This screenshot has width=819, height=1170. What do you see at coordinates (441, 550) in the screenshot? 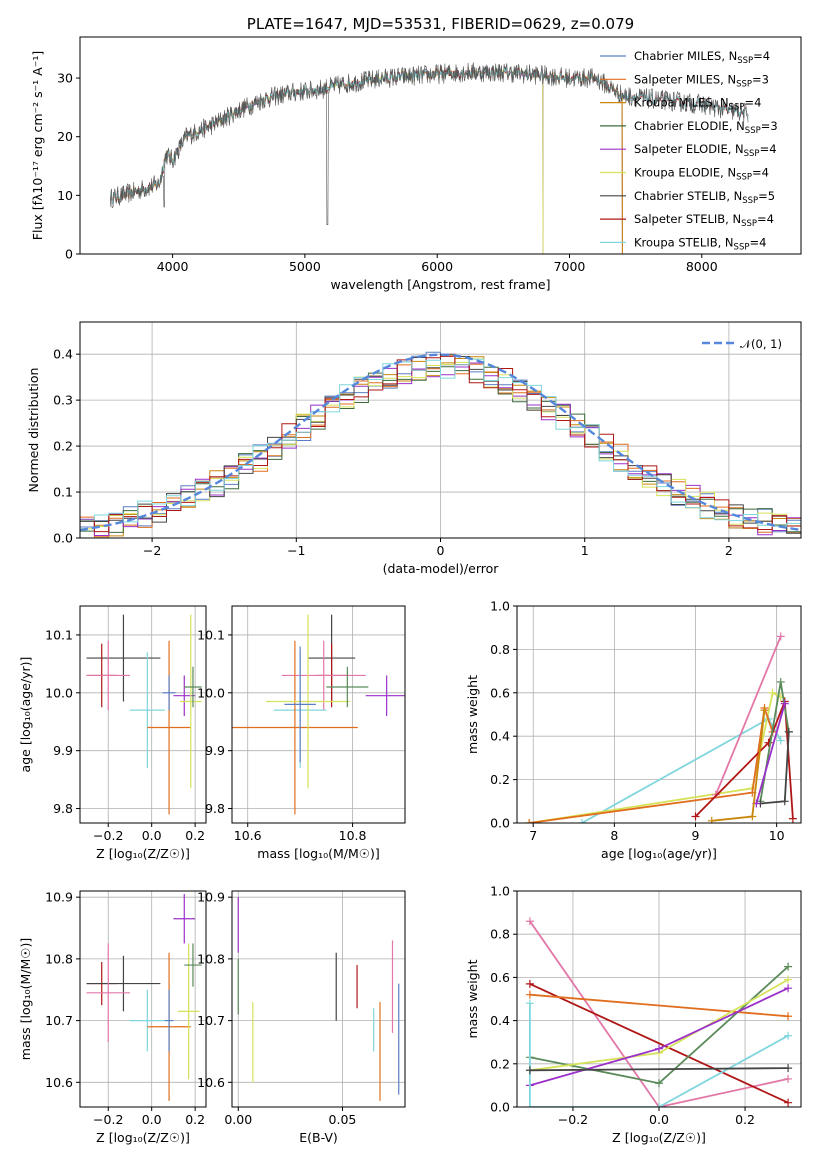
I see `x-tick-label: 0` at bounding box center [441, 550].